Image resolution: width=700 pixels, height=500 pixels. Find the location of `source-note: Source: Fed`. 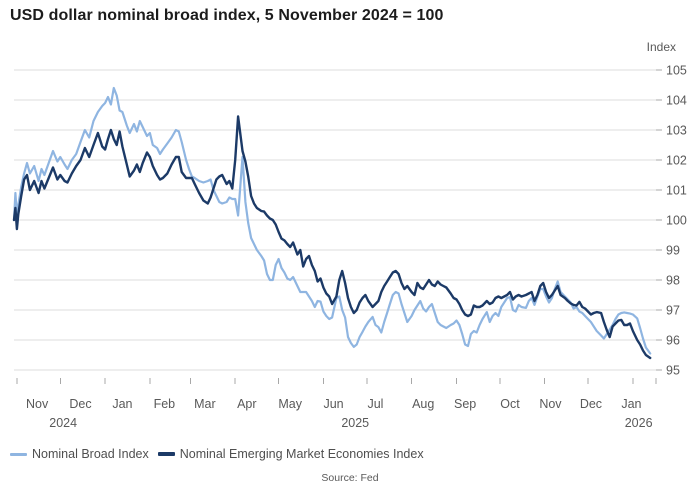

source-note: Source: Fed is located at coordinates (350, 478).